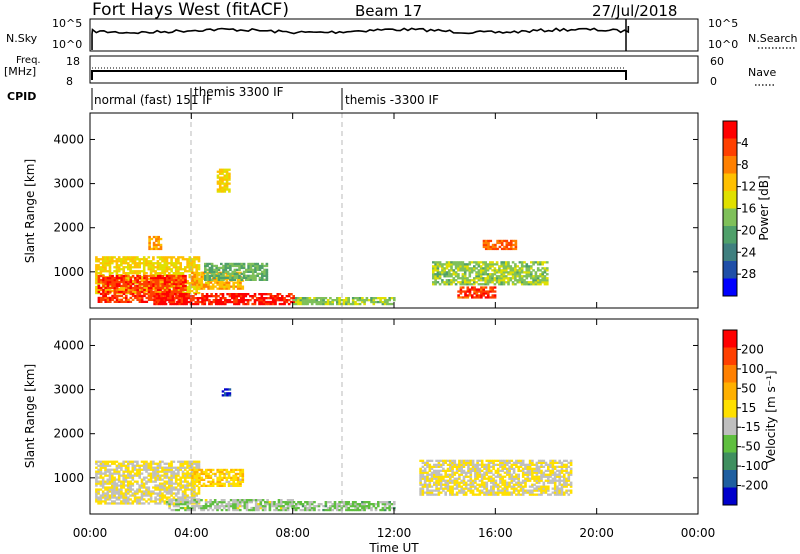 This screenshot has width=800, height=554. Describe the element at coordinates (596, 533) in the screenshot. I see `x-tick-label: 20:00` at that location.